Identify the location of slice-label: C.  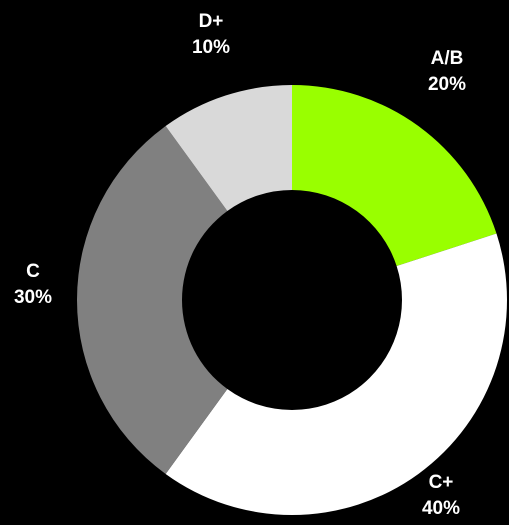
(33, 271).